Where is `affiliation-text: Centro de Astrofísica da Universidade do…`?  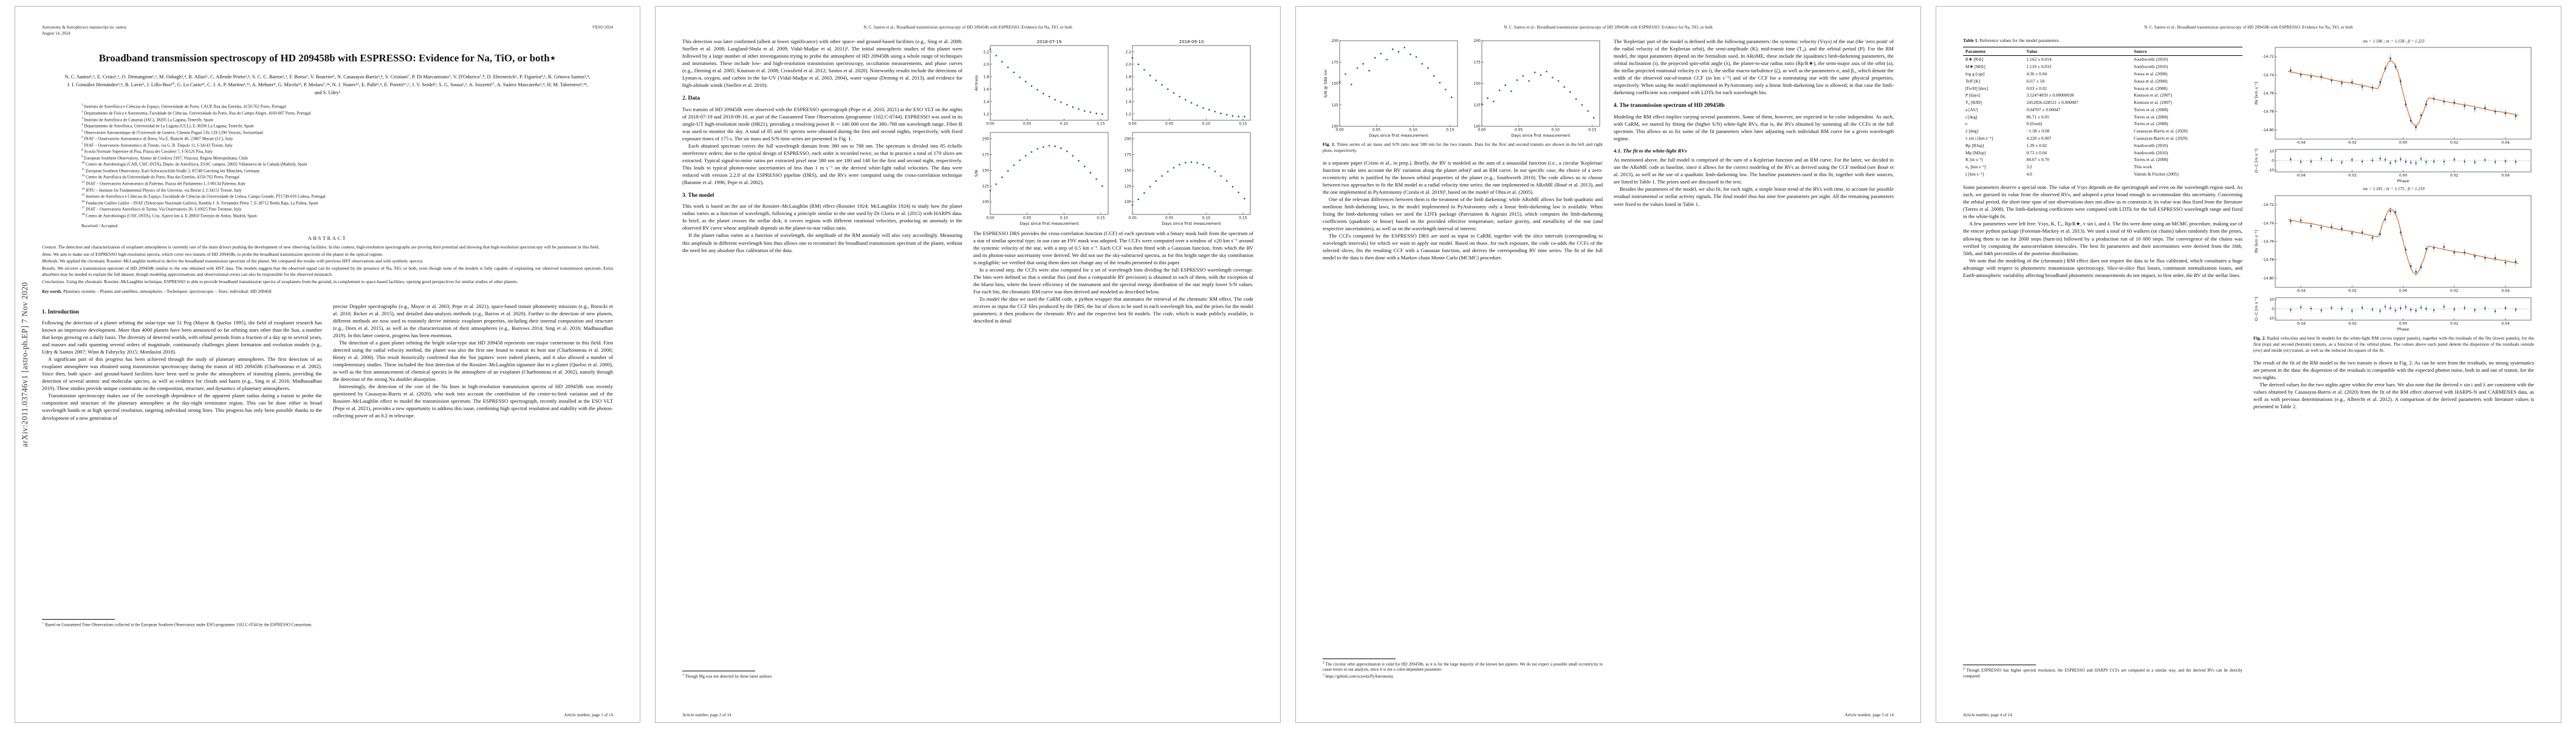
affiliation-text: Centro de Astrofísica da Universidade do… is located at coordinates (163, 177).